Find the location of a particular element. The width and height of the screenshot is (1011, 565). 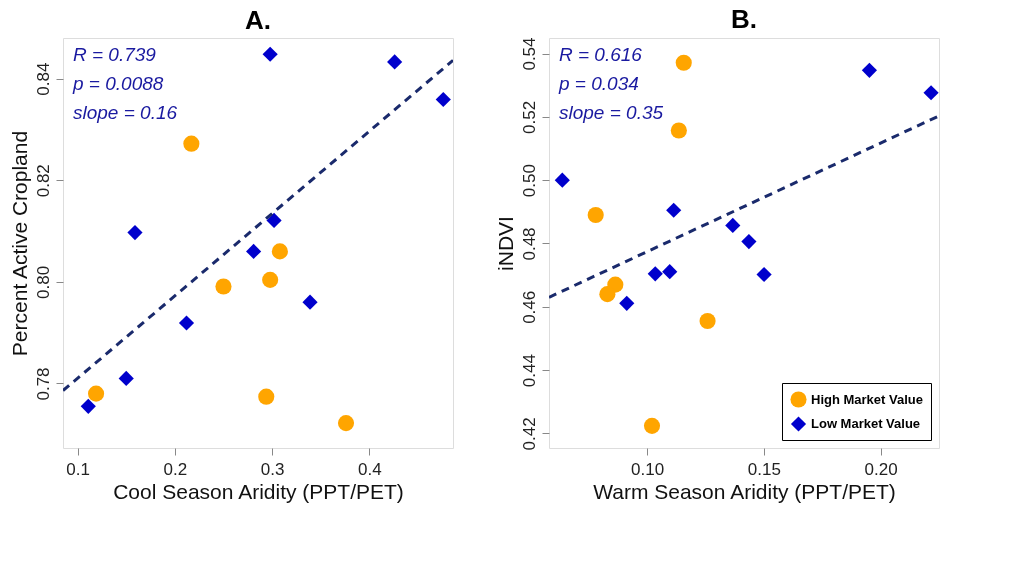

x-tick-label: 0.2 is located at coordinates (175, 469).